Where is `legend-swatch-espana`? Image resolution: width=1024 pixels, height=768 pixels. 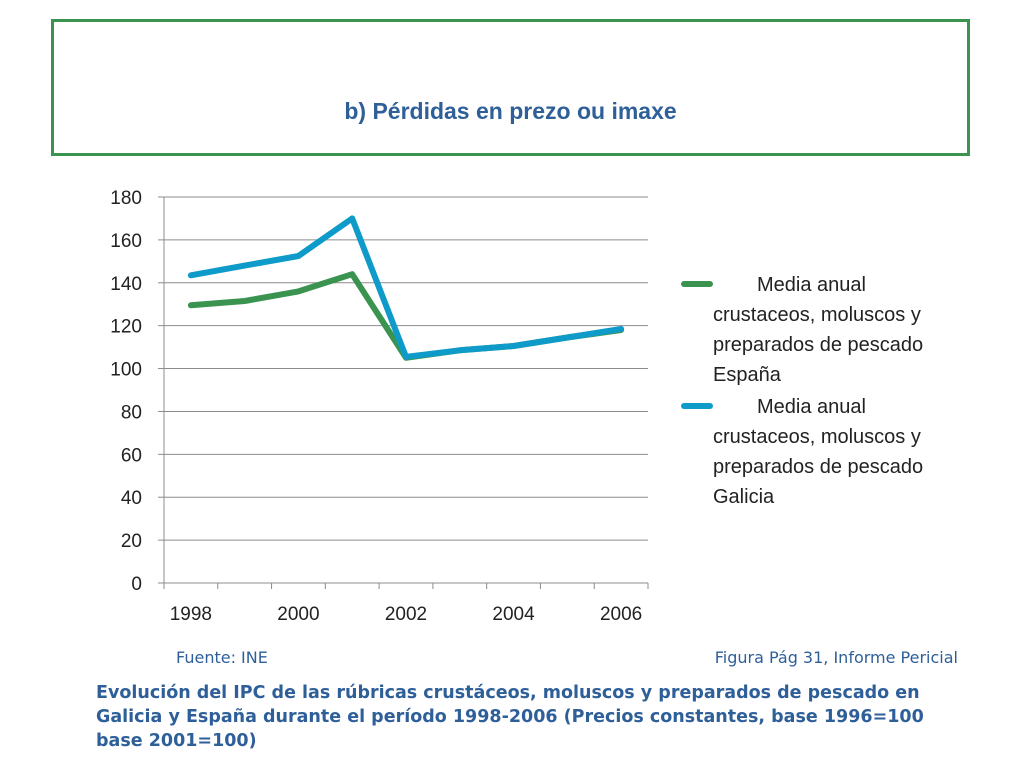 legend-swatch-espana is located at coordinates (697, 284).